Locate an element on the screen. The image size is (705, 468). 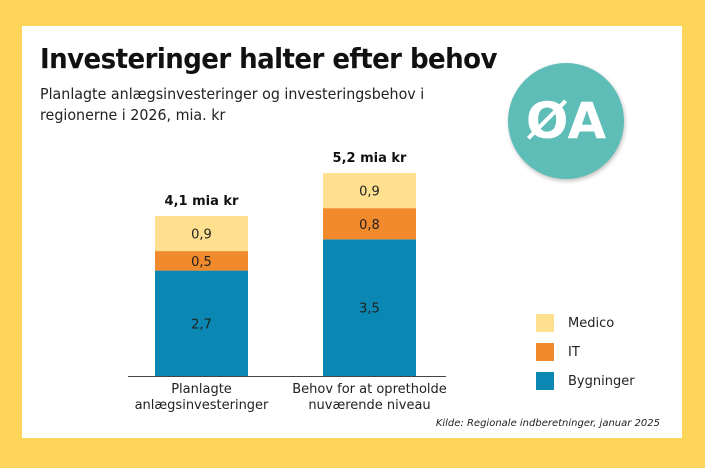
x-tick-label: nuværende niveau is located at coordinates (369, 405).